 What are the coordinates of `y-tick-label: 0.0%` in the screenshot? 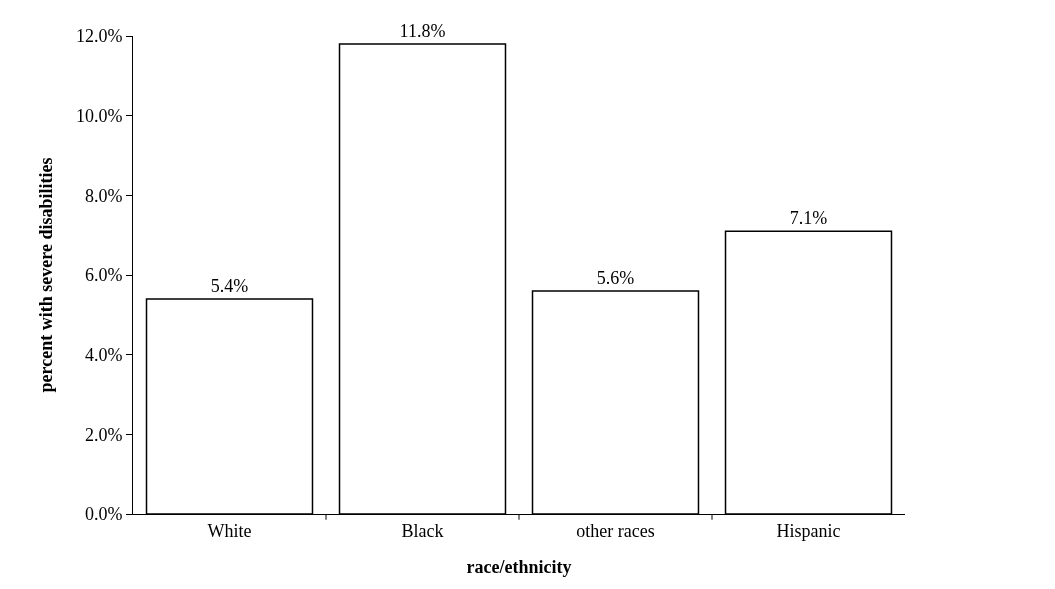 It's located at (103, 514).